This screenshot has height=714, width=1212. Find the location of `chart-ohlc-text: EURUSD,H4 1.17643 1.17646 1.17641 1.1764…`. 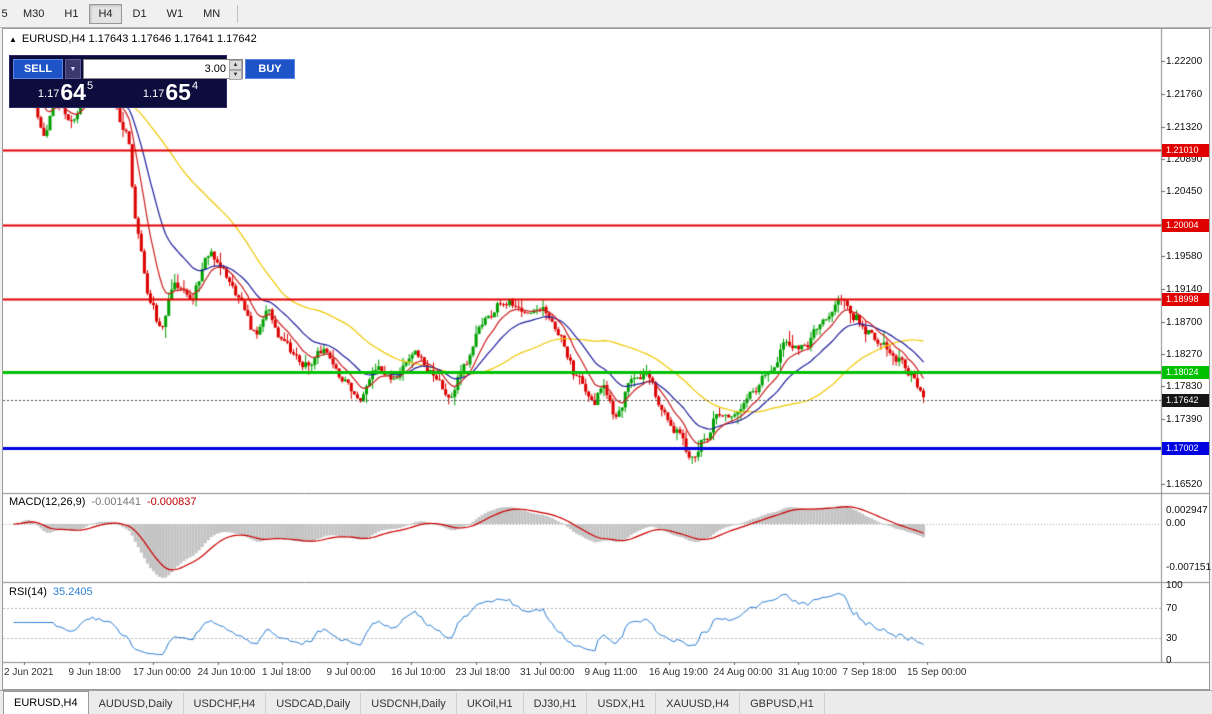

chart-ohlc-text: EURUSD,H4 1.17643 1.17646 1.17641 1.1764… is located at coordinates (139, 39).